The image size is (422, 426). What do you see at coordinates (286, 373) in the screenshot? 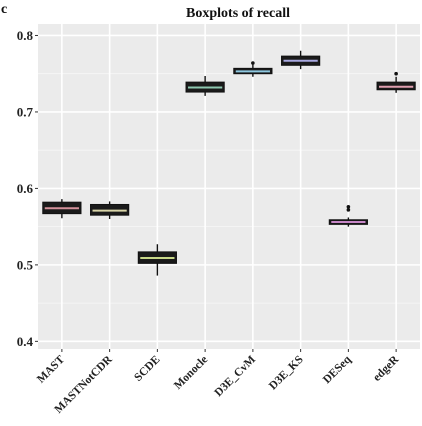
I see `x-tick-label: D3E_KS` at bounding box center [286, 373].